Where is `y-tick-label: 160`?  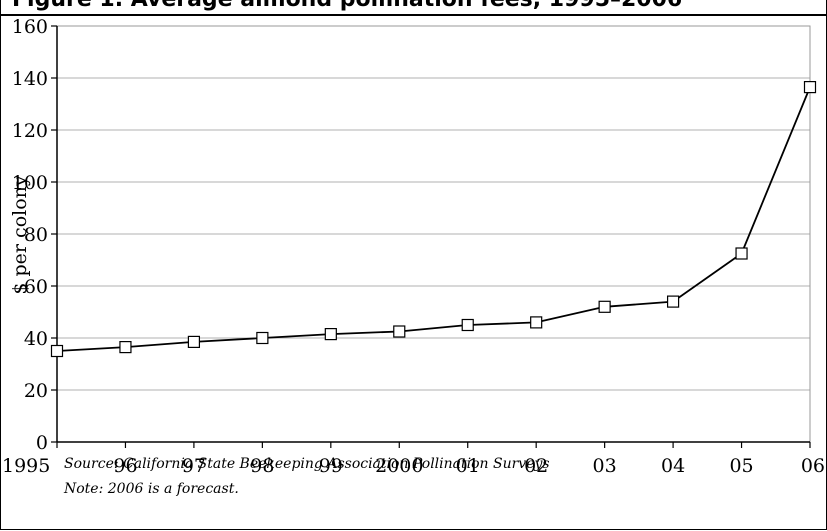 y-tick-label: 160 is located at coordinates (30, 27).